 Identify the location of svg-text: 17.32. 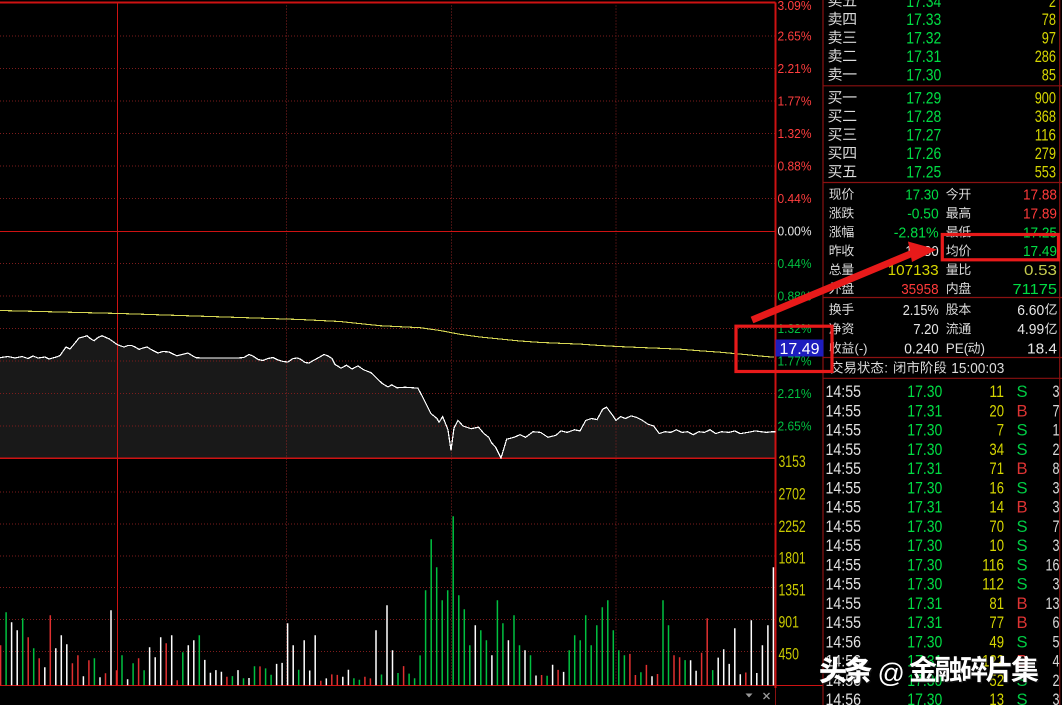
(923, 38).